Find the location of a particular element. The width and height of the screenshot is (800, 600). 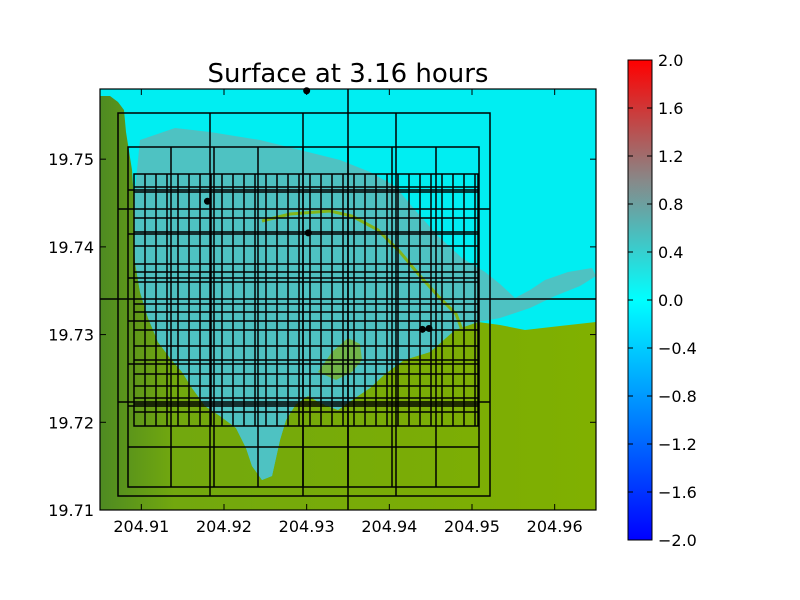

colorbar-ticks: 2.0 1.6 1.2 0.8 0.4 0.0 −0.4 −0.8 −1.2 −1.6 −2.0 is located at coordinates (662, 300).